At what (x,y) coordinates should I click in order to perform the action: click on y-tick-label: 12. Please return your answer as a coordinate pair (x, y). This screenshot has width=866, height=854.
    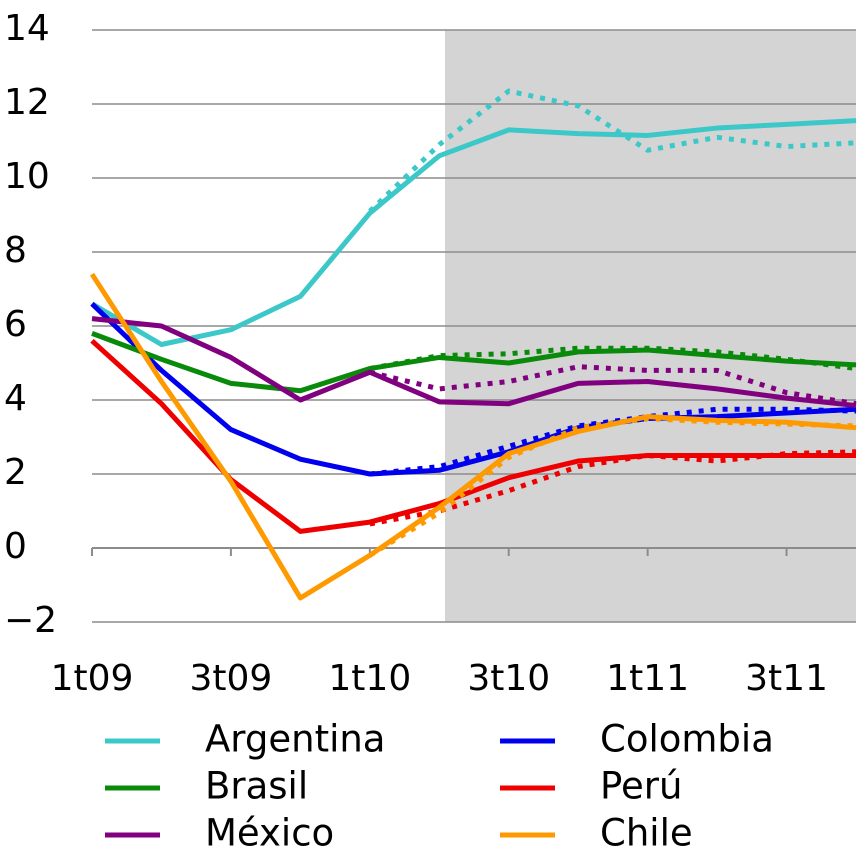
    Looking at the image, I should click on (27, 102).